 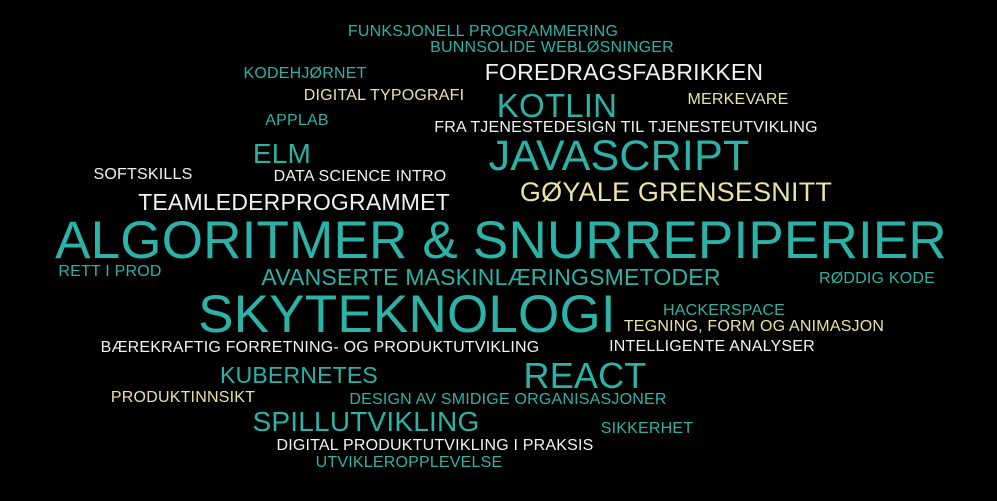 I want to click on word-utvikleropplevelse: UTVIKLEROPPLEVELSE, so click(x=409, y=462).